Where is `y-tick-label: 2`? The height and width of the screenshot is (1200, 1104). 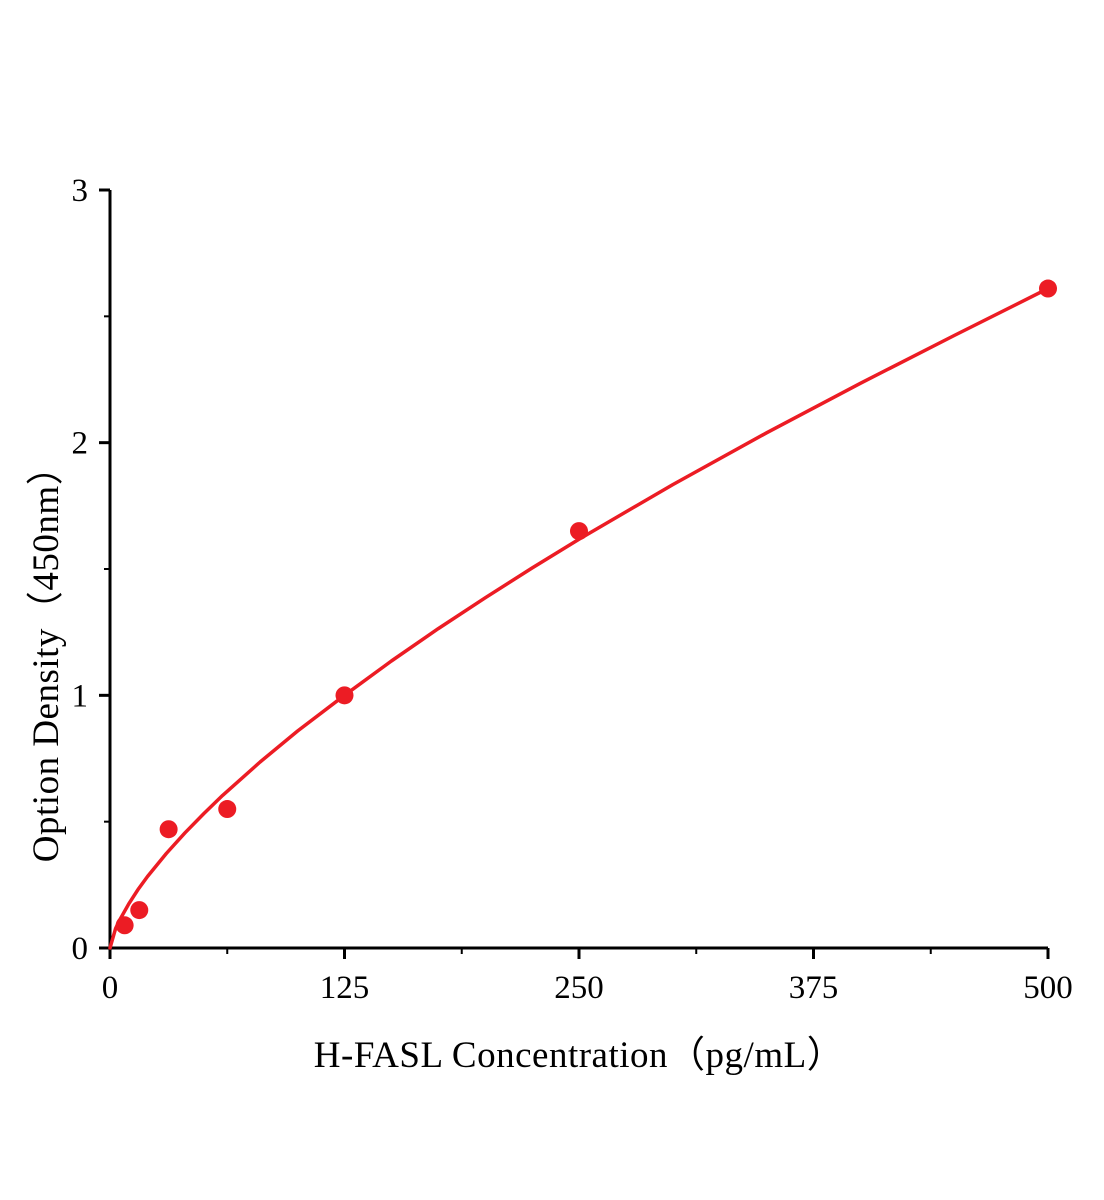 y-tick-label: 2 is located at coordinates (80, 444).